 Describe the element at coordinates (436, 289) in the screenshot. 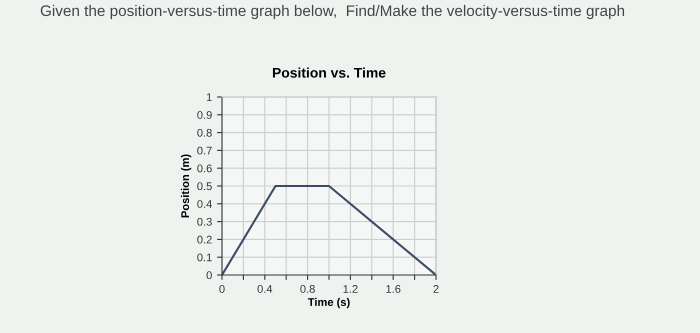

I see `x-tick-label: 2` at that location.